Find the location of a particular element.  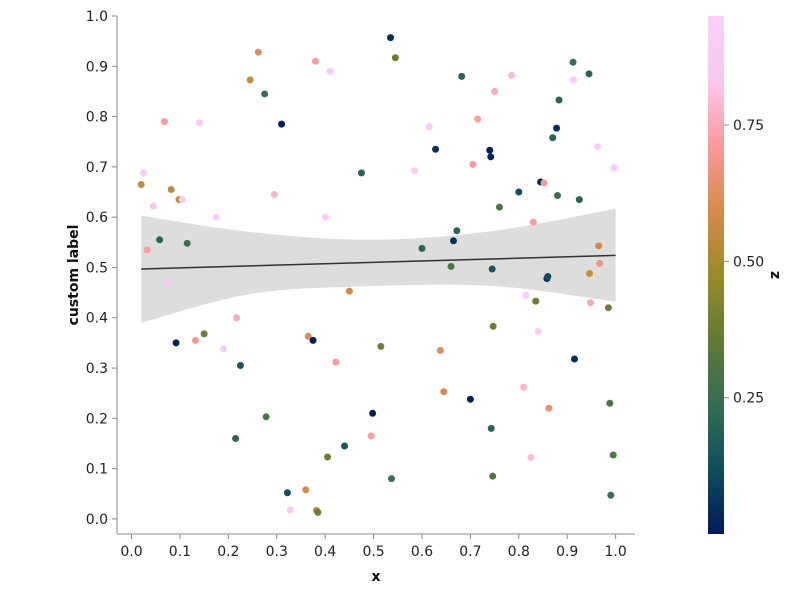

y-axis: 0.0 0.1 0.2 0.3 0.4 0.5 0.6 0.7 0.8 0.9 1.0 is located at coordinates (102, 271).